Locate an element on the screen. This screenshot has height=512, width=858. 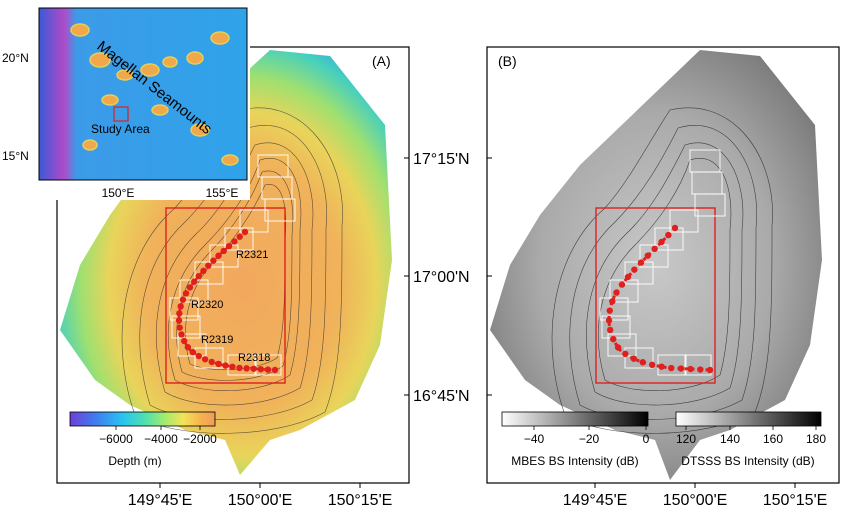
mbes-colorbar-label: MBES BS Intensity (dB) is located at coordinates (574, 461).